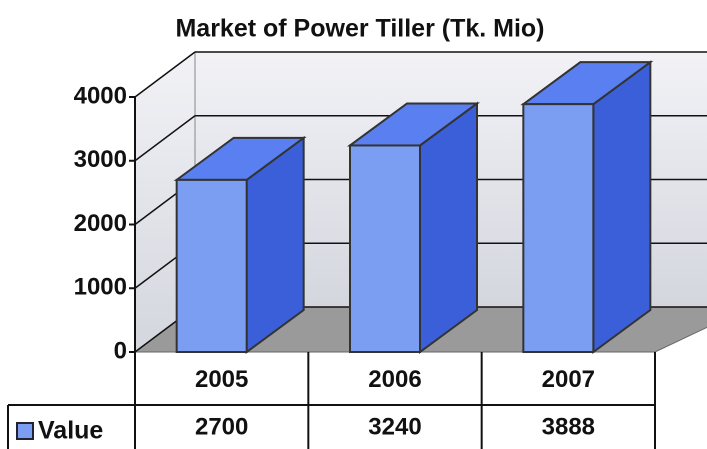 This screenshot has height=449, width=707. Describe the element at coordinates (394, 426) in the screenshot. I see `table-value: 3240` at that location.